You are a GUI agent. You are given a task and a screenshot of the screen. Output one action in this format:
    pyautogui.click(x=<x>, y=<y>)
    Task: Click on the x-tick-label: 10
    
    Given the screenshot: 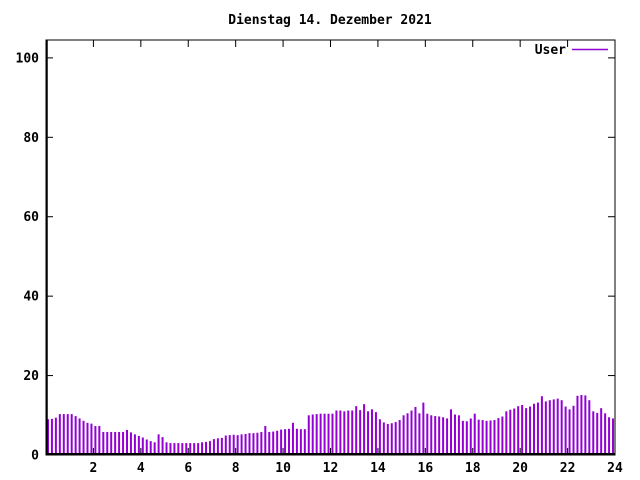 What is the action you would take?
    pyautogui.click(x=283, y=468)
    